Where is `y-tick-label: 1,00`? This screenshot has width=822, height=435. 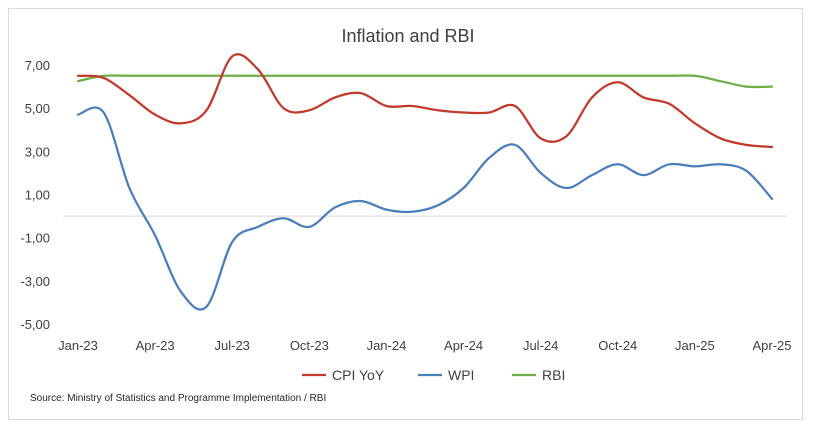
y-tick-label: 1,00 is located at coordinates (37, 195).